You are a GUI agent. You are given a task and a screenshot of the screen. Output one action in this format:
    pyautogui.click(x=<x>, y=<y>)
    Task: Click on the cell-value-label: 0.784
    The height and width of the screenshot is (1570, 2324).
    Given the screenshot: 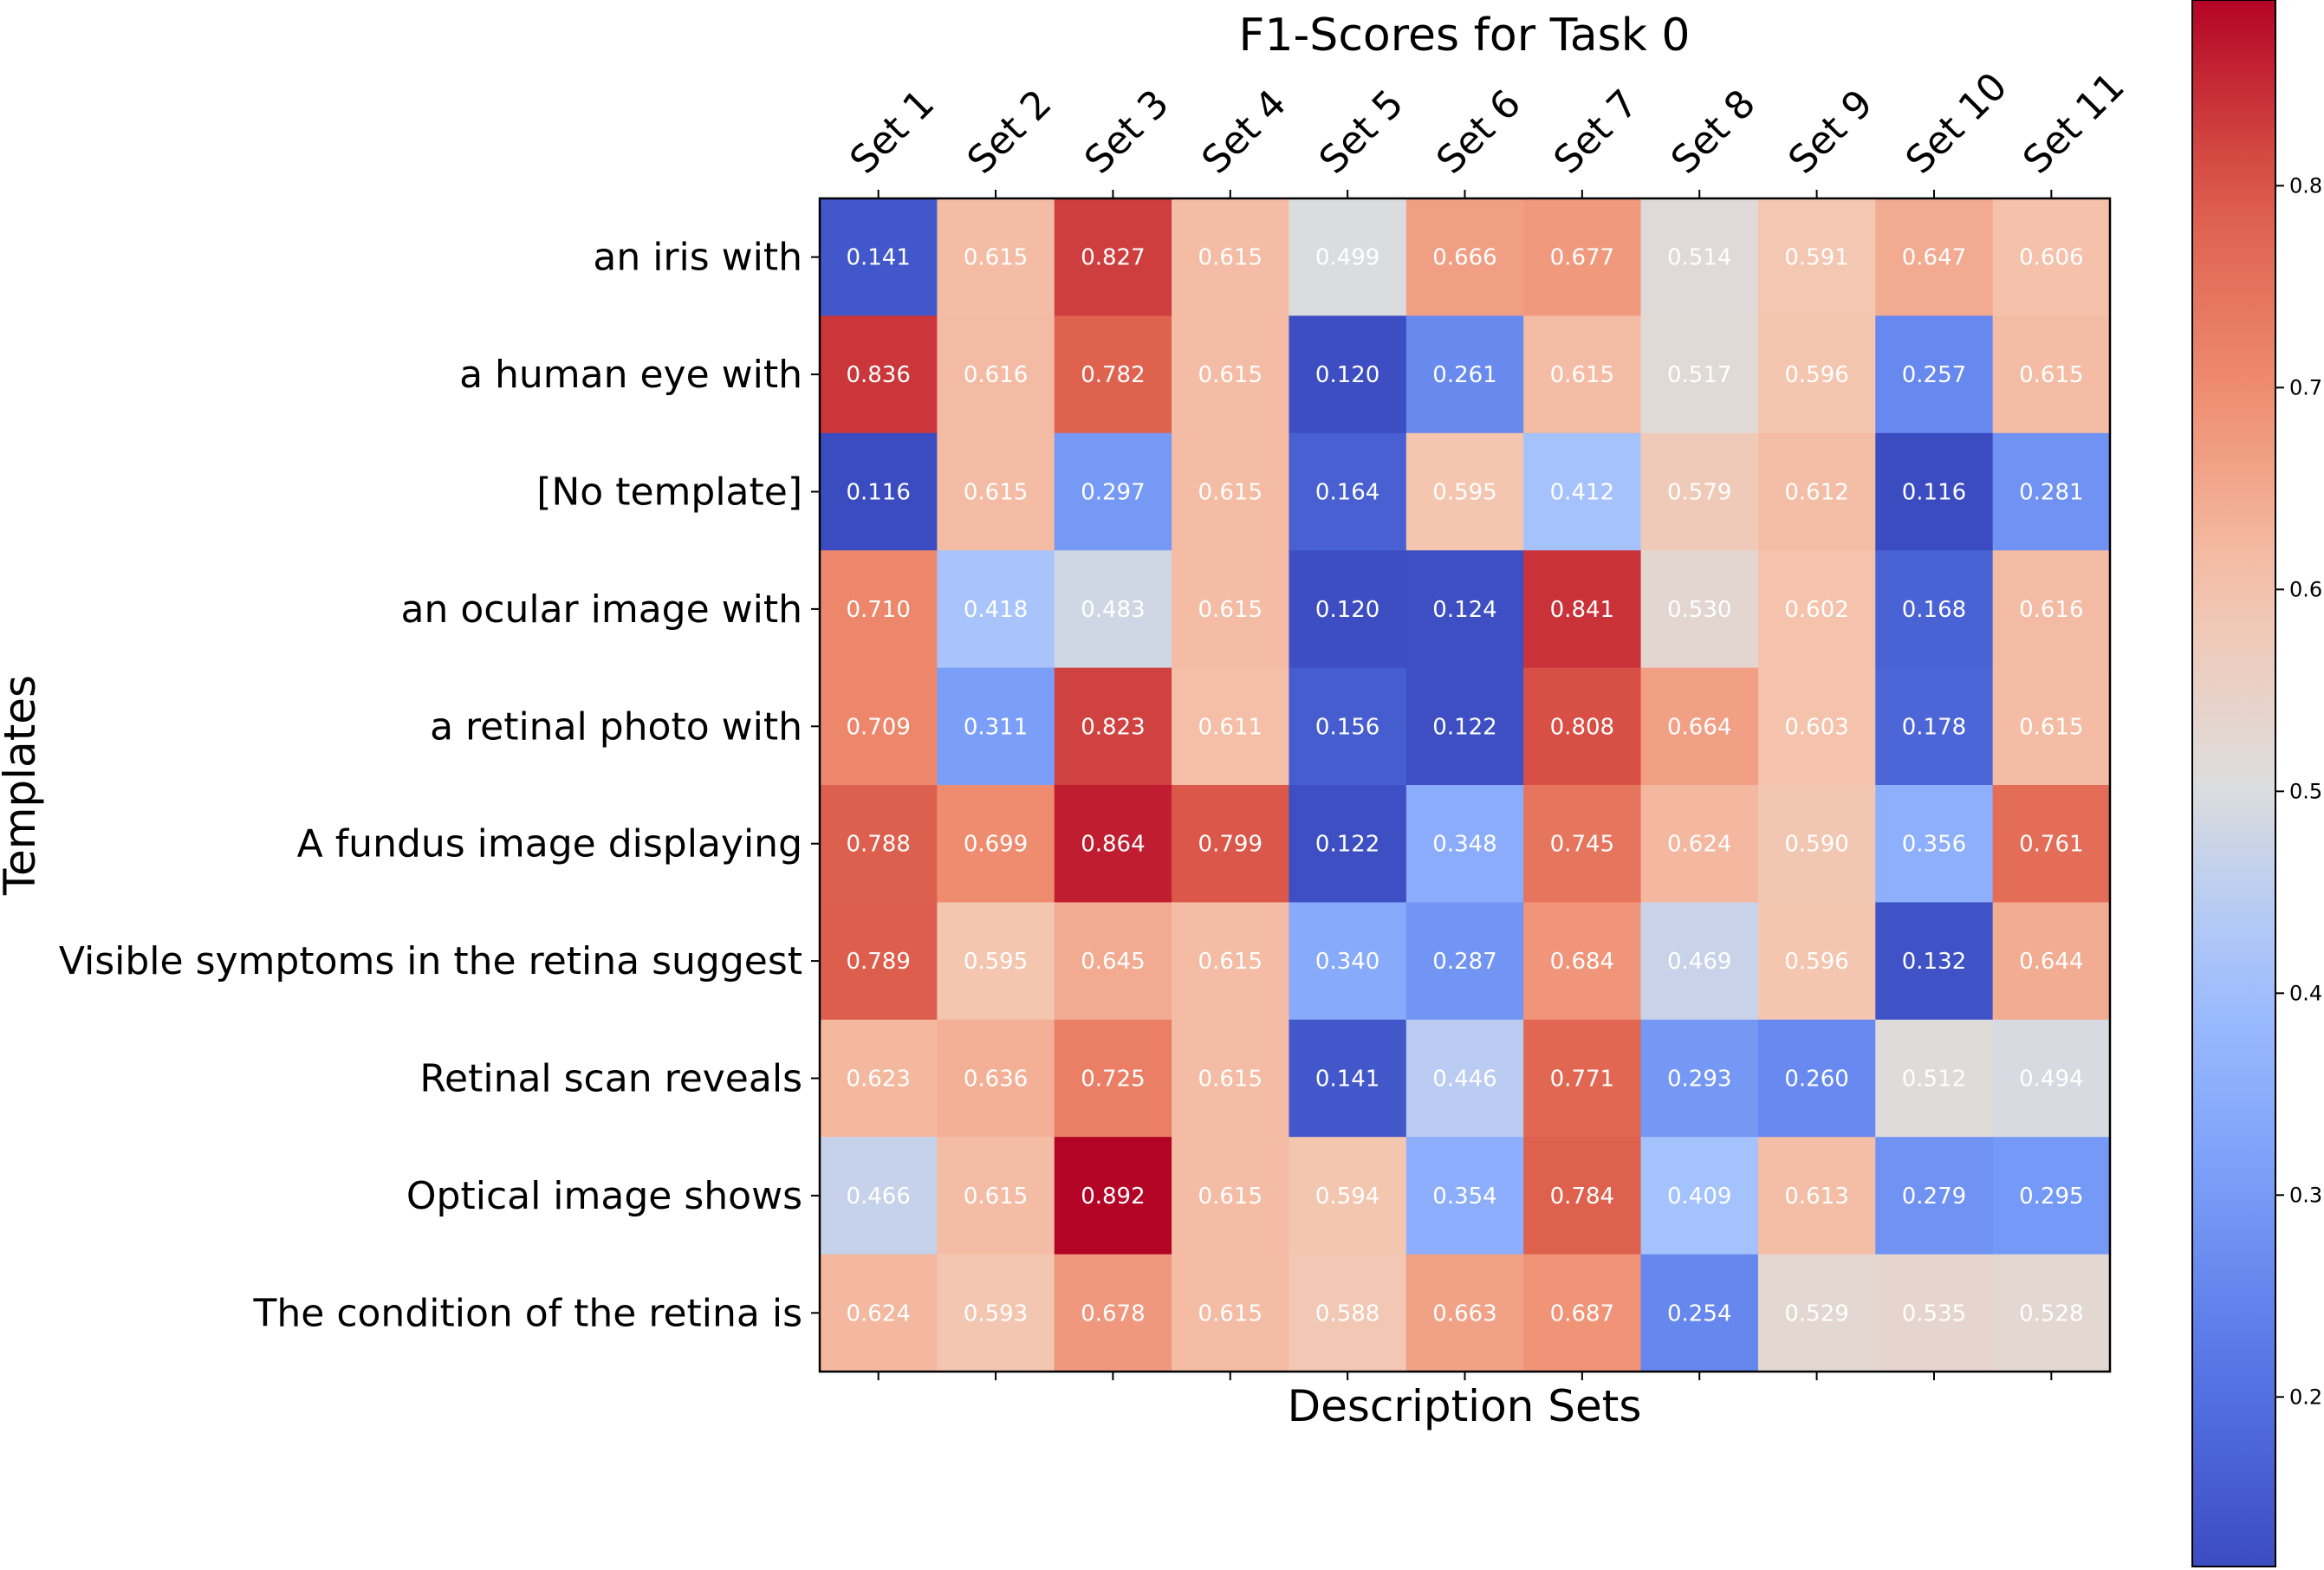 What is the action you would take?
    pyautogui.click(x=1582, y=1197)
    